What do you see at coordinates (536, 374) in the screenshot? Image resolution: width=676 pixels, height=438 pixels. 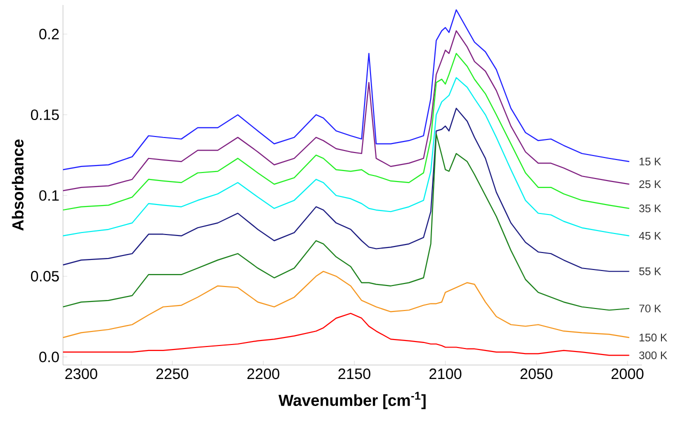 I see `x-tick-label: 2050` at bounding box center [536, 374].